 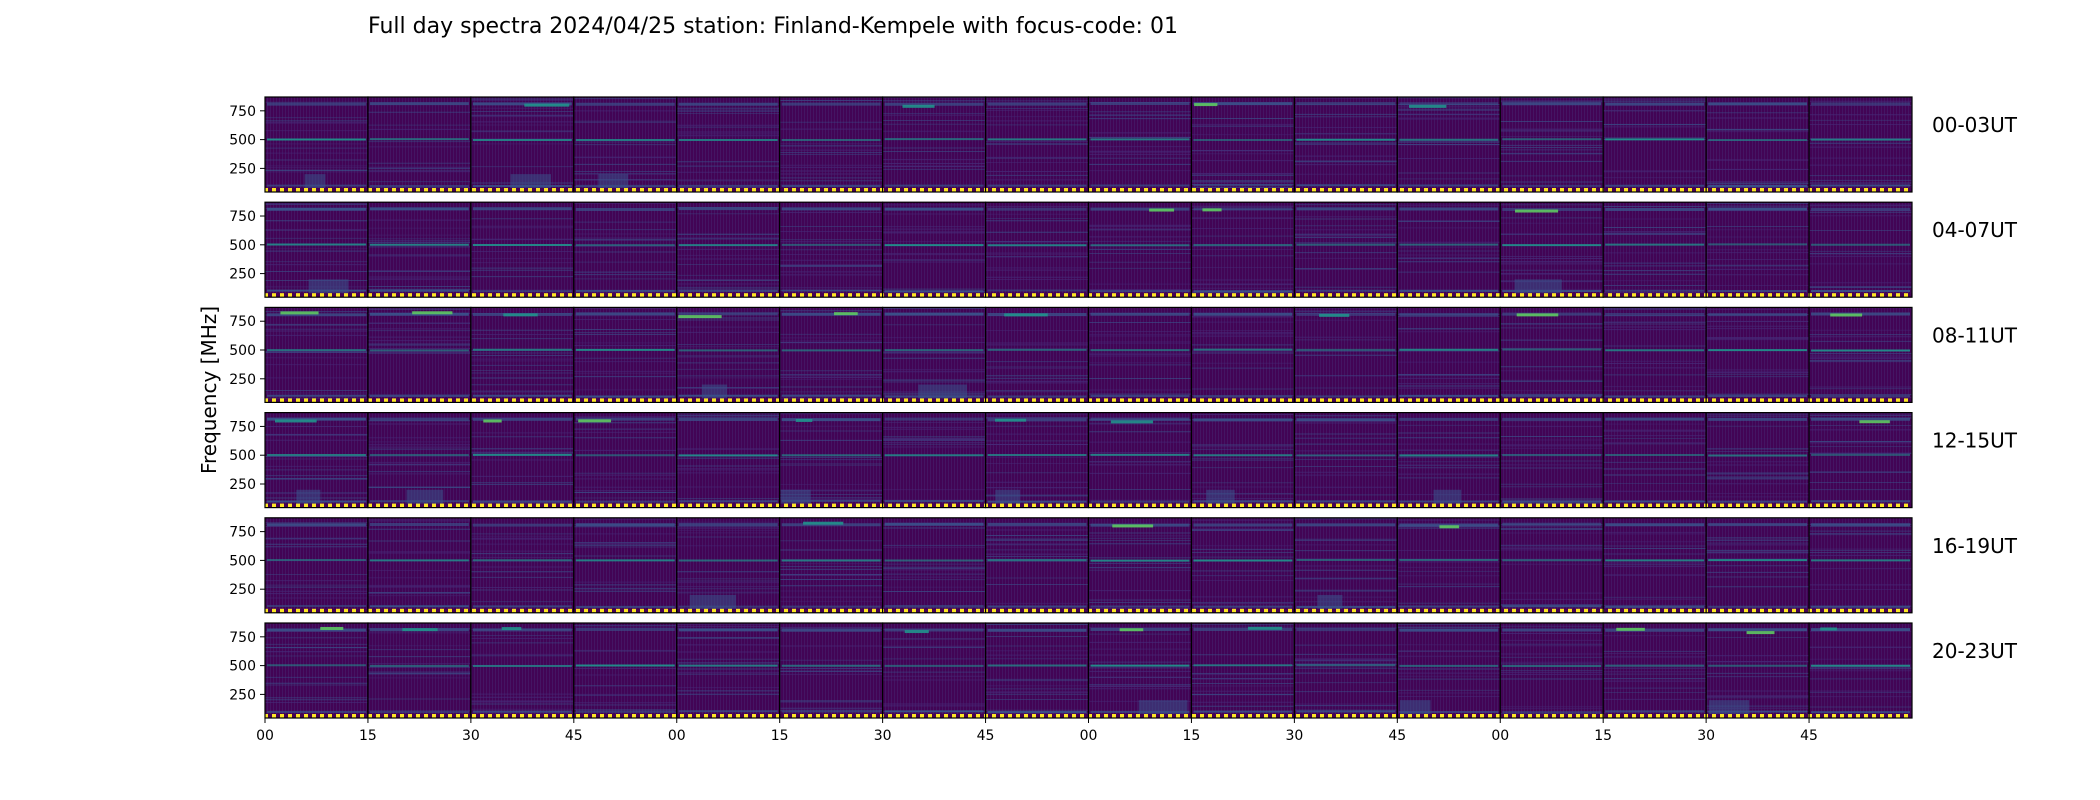 What do you see at coordinates (1500, 736) in the screenshot?
I see `x-tick-label: 00` at bounding box center [1500, 736].